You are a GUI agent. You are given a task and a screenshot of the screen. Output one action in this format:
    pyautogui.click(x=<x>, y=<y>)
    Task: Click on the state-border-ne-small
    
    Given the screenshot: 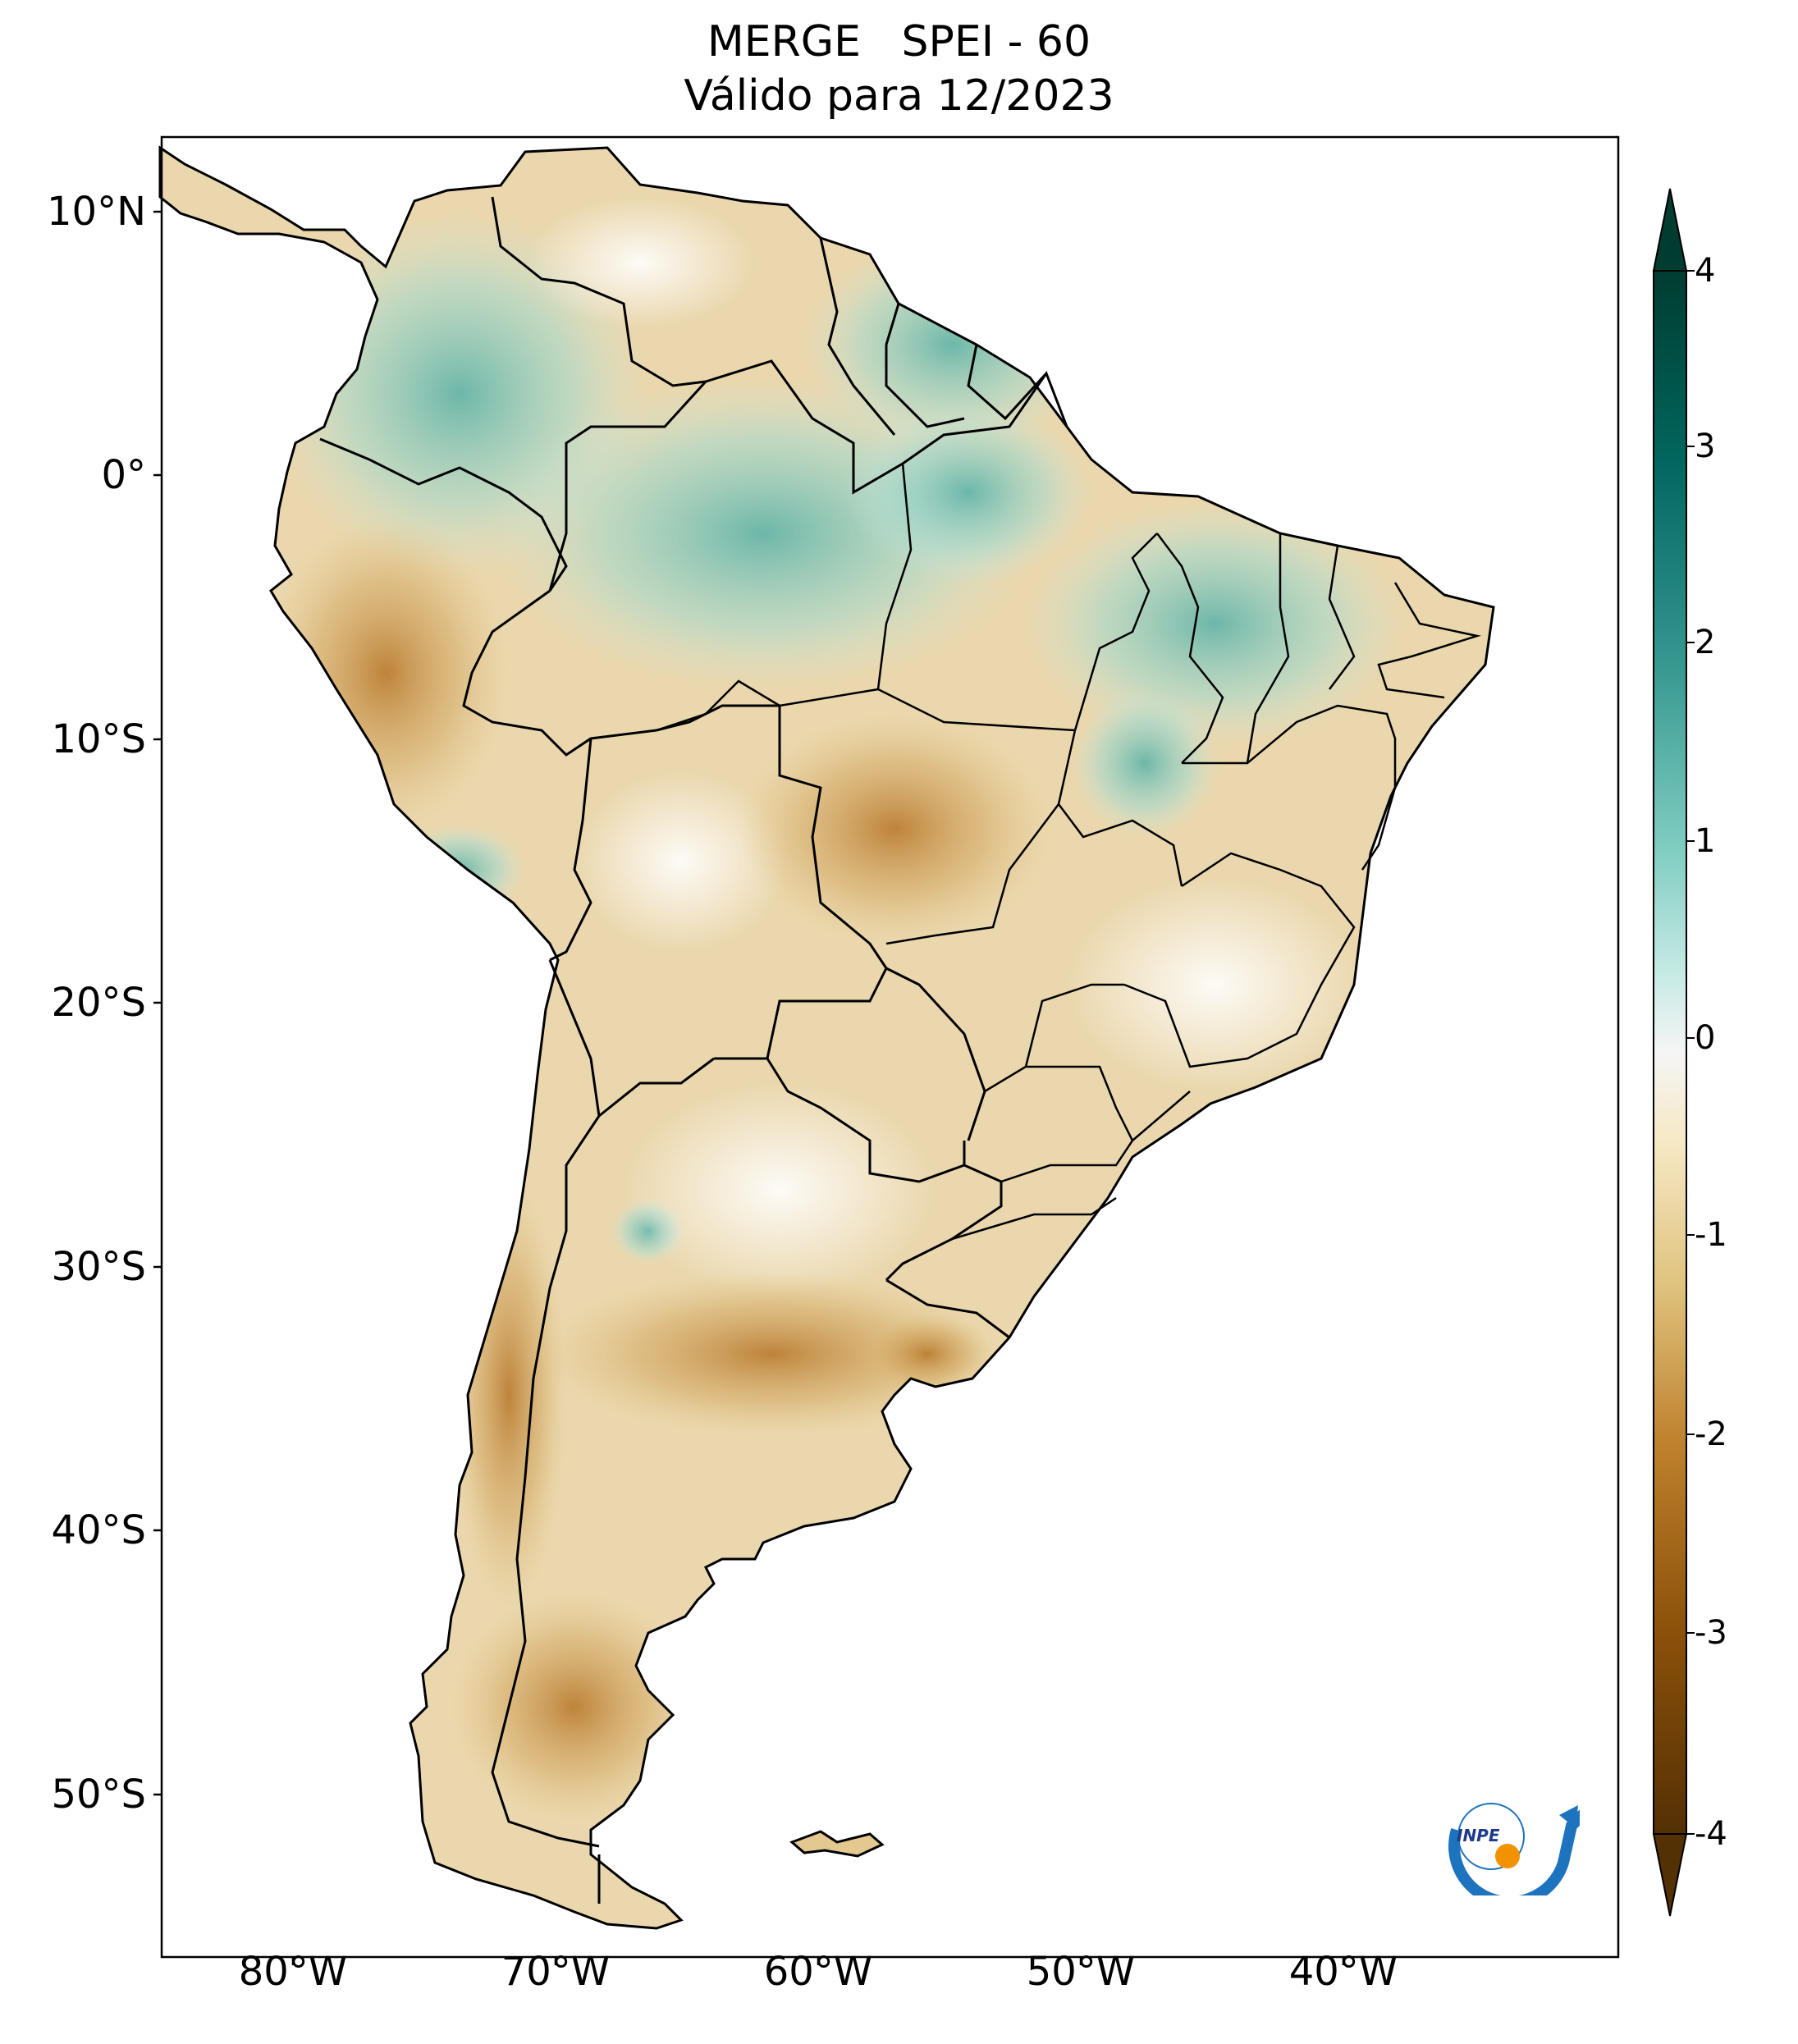 What is the action you would take?
    pyautogui.click(x=1429, y=640)
    